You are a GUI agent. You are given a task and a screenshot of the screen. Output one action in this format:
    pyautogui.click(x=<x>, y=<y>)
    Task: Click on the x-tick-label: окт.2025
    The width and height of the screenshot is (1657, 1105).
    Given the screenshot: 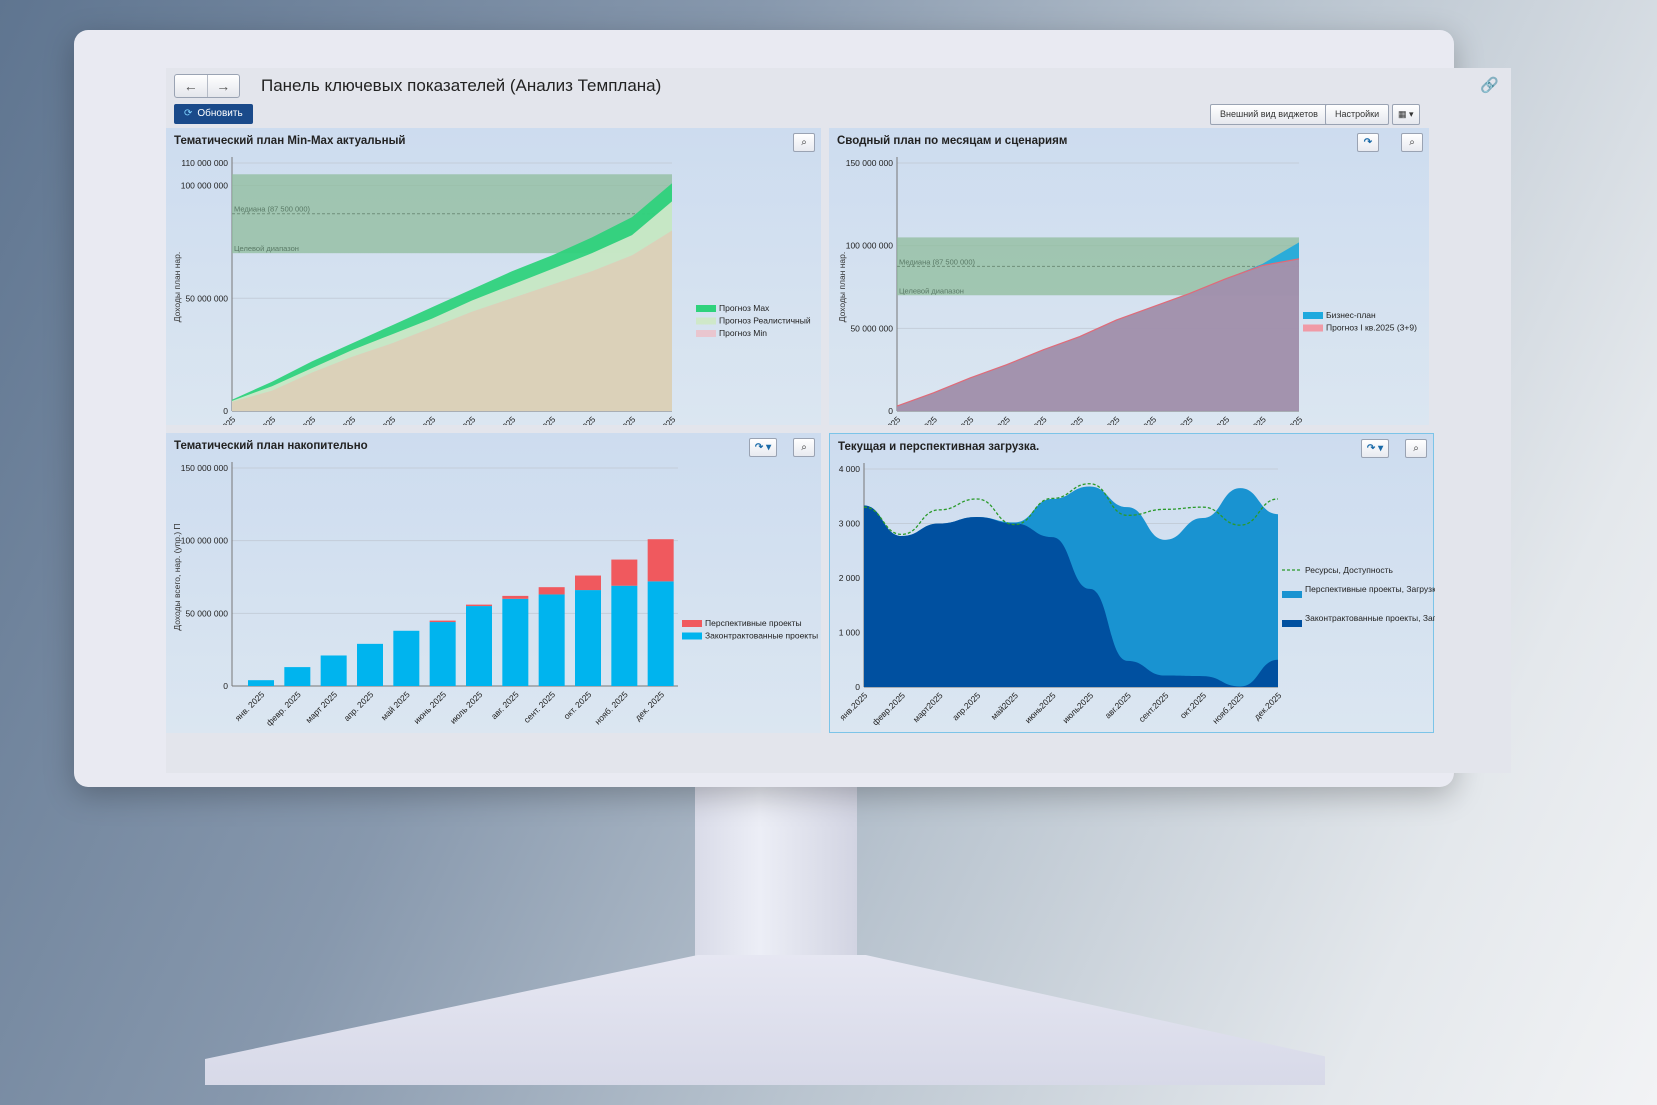 What is the action you would take?
    pyautogui.click(x=1193, y=705)
    